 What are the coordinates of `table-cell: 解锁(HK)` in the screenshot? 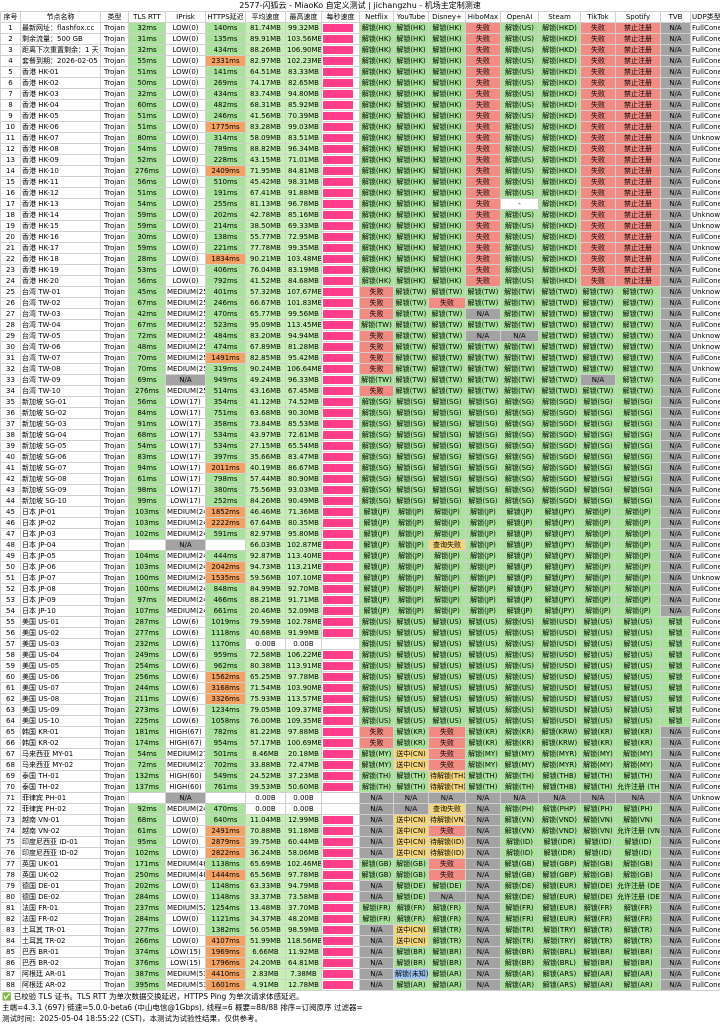 It's located at (447, 83).